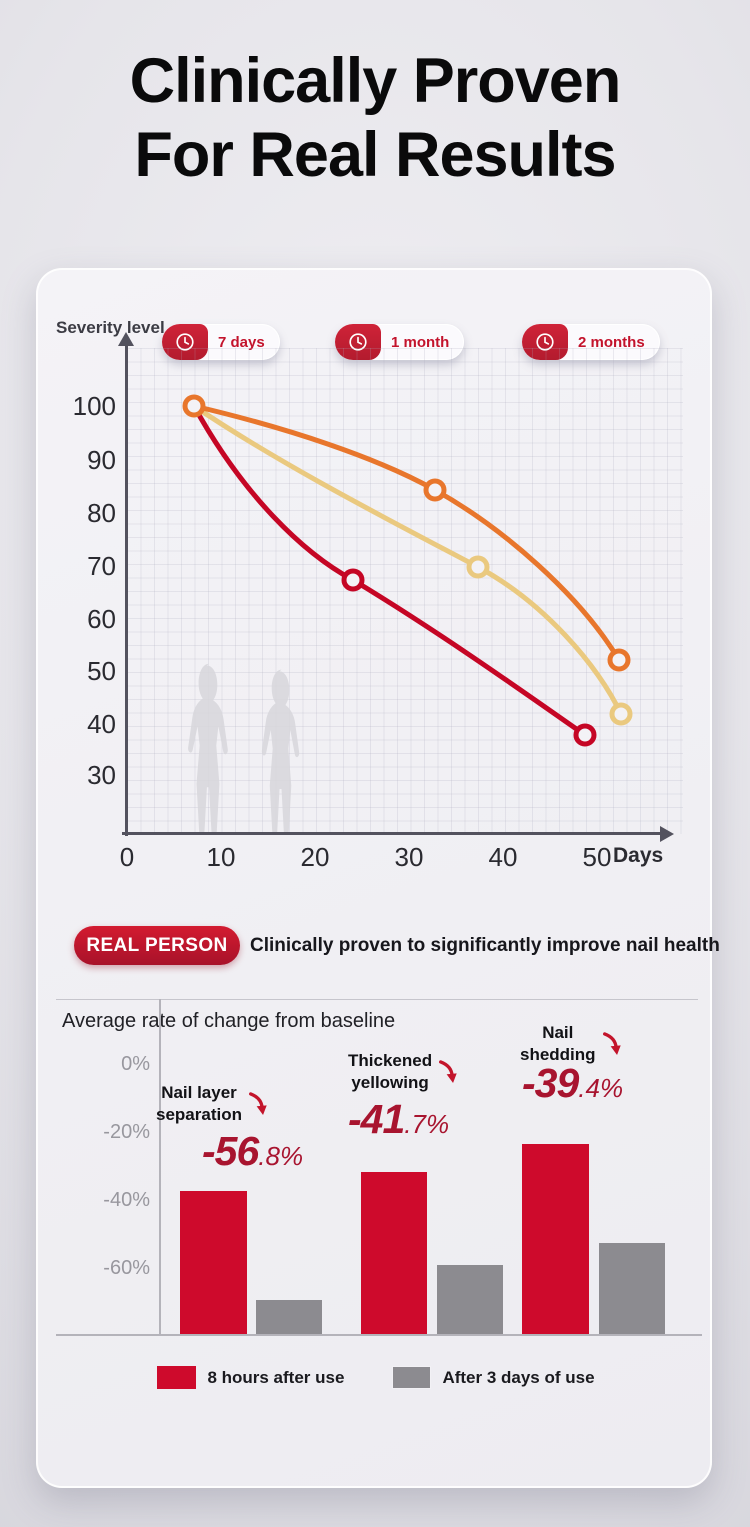  I want to click on annotation-nail-layer-separation: Nail layer separation, so click(212, 1104).